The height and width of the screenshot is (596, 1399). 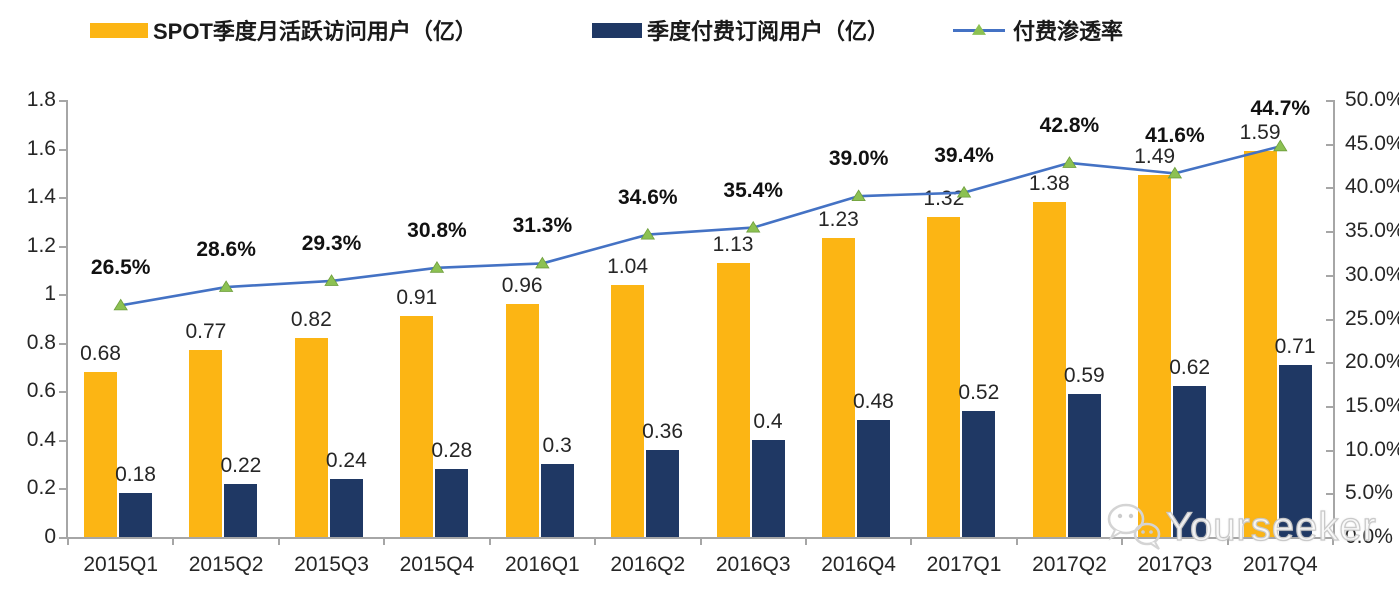 What do you see at coordinates (1372, 362) in the screenshot?
I see `right-axis-tick-label: 20.0%` at bounding box center [1372, 362].